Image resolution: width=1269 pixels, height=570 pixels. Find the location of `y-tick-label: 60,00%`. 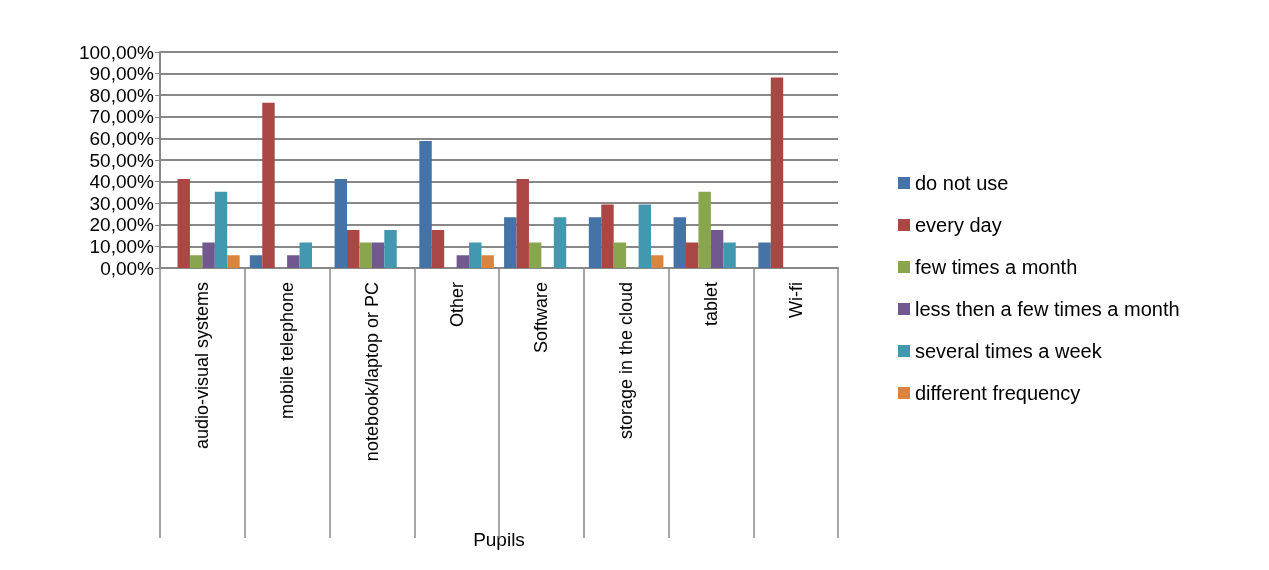

y-tick-label: 60,00% is located at coordinates (122, 138).